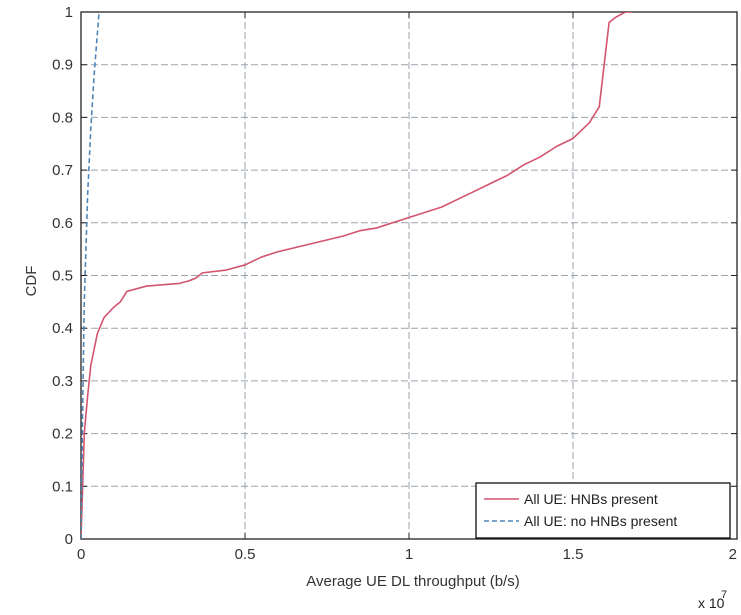  Describe the element at coordinates (711, 603) in the screenshot. I see `multiplier-base: x 10` at that location.